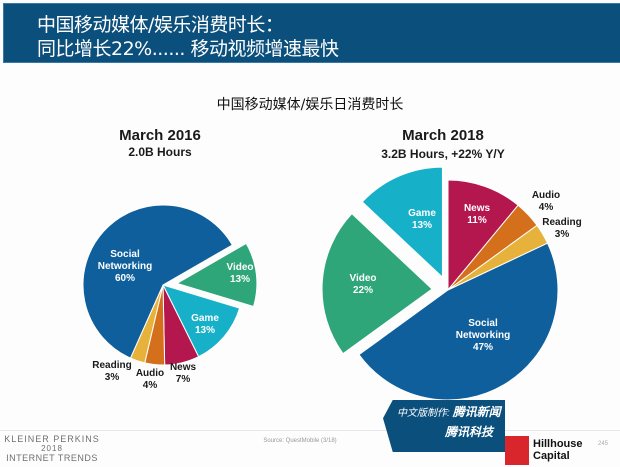 This screenshot has width=620, height=467. I want to click on pie-0-slice-social-networking, so click(157, 281).